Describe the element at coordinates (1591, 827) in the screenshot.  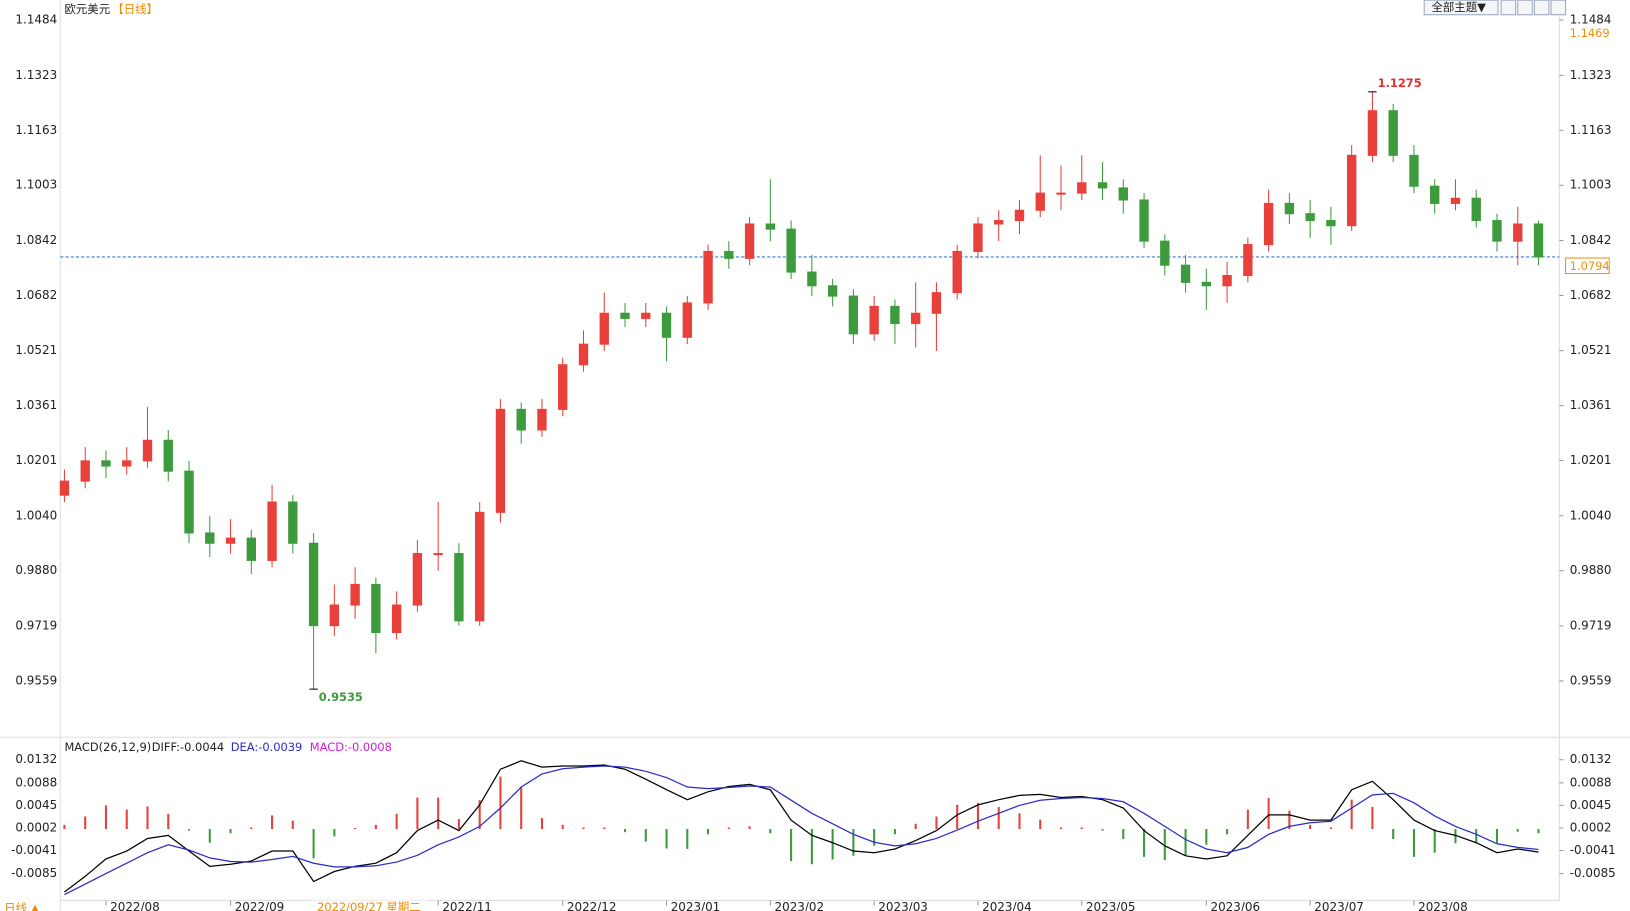
I see `macd-tick-label-right: 0.0002` at that location.